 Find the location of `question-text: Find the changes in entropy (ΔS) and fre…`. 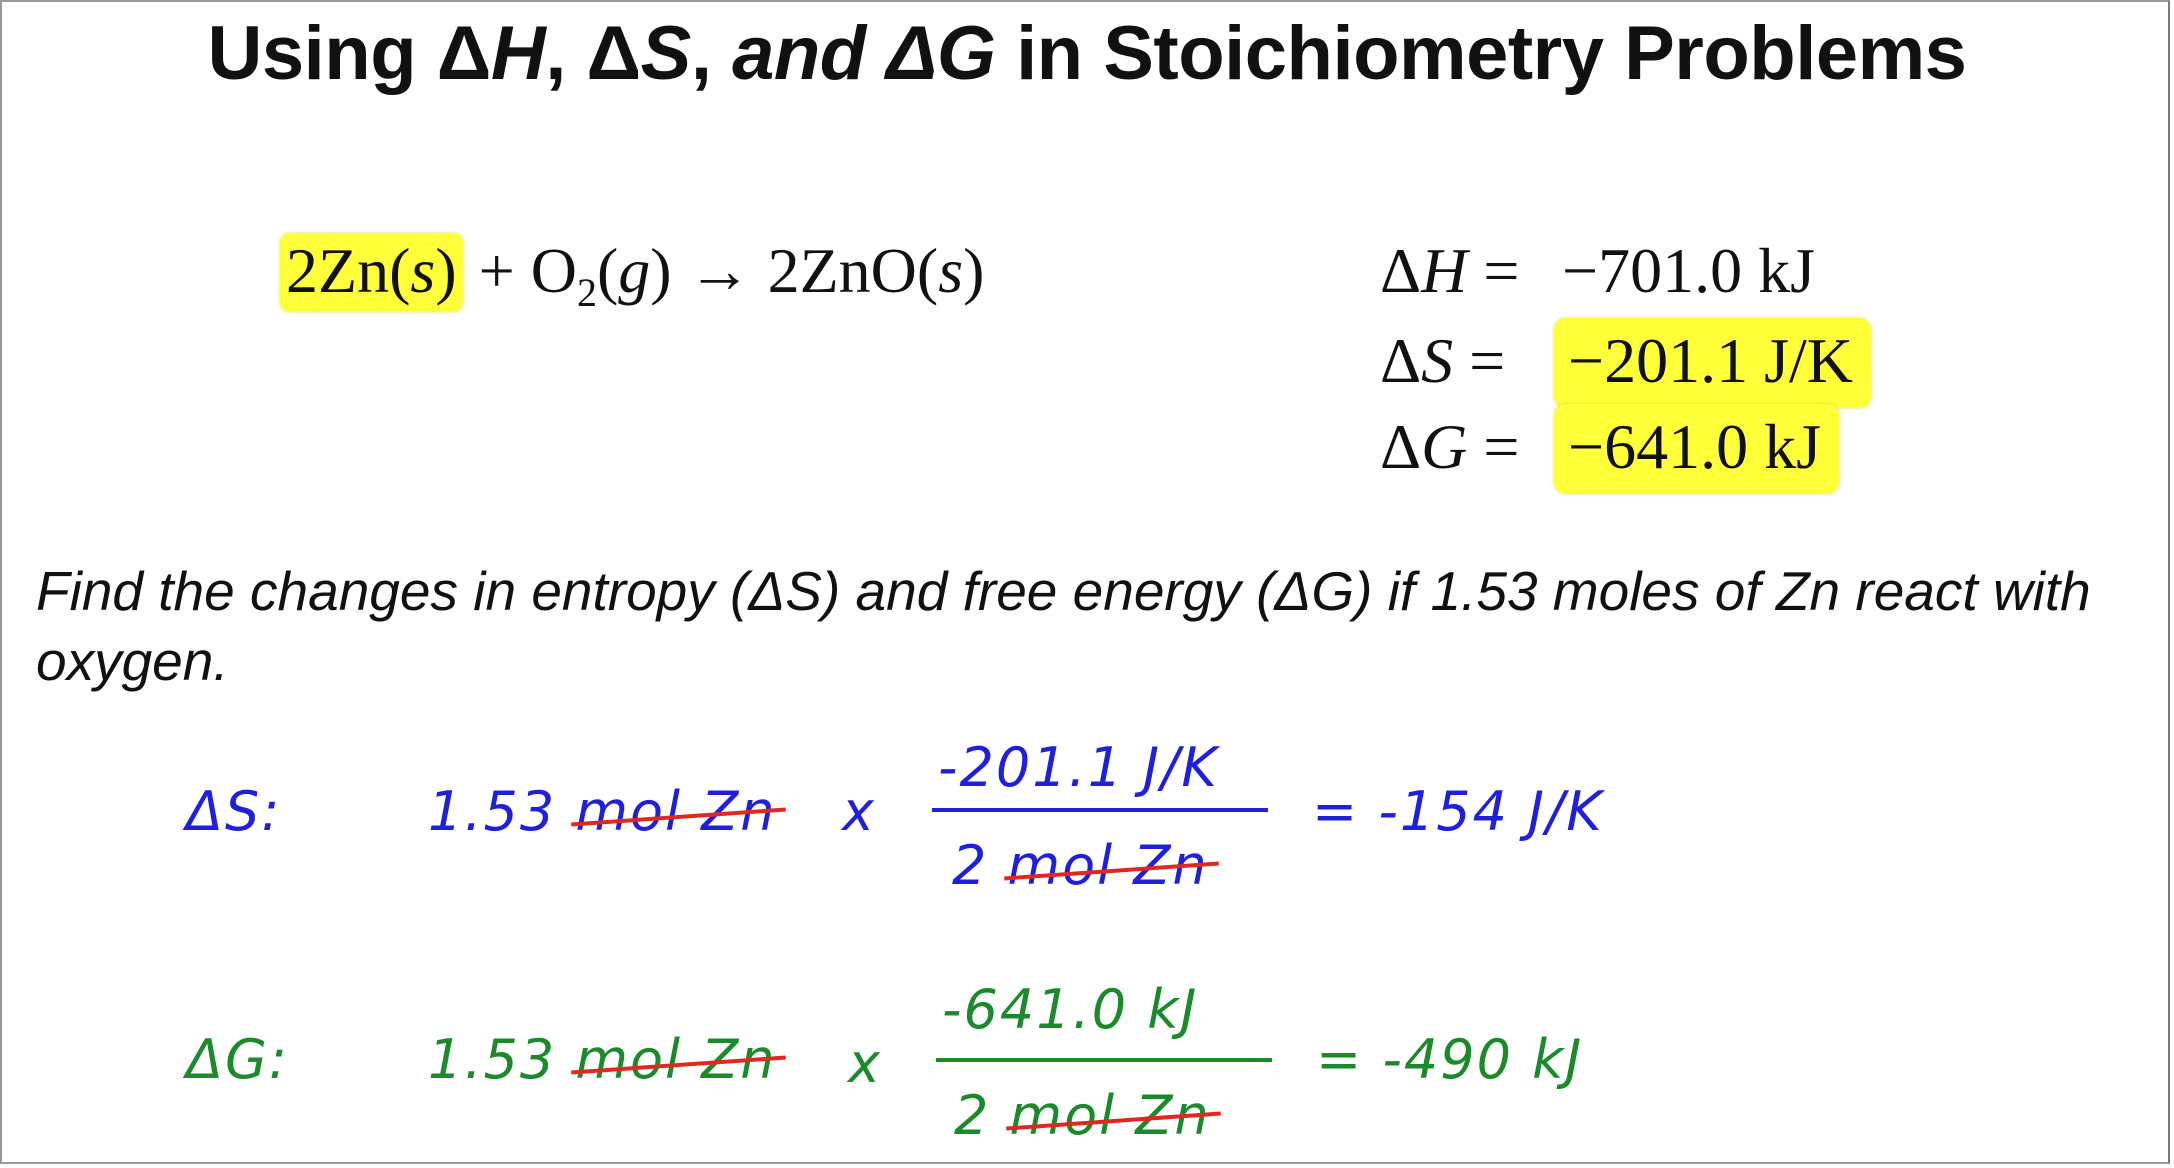

question-text: Find the changes in entropy (ΔS) and fre… is located at coordinates (1063, 626).